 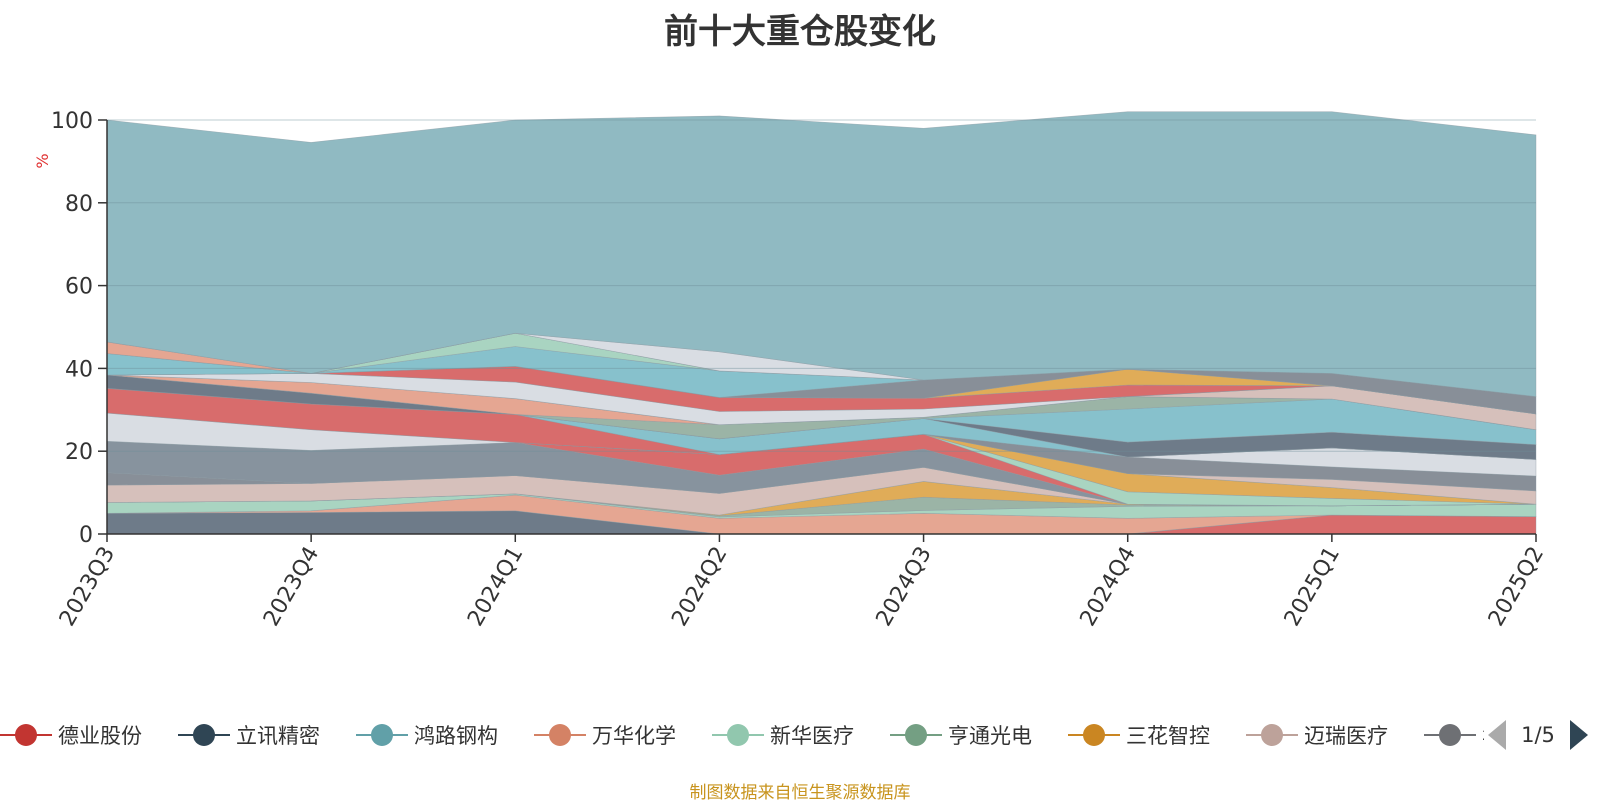 I want to click on x-tick-label: 2023Q3, so click(x=87, y=587).